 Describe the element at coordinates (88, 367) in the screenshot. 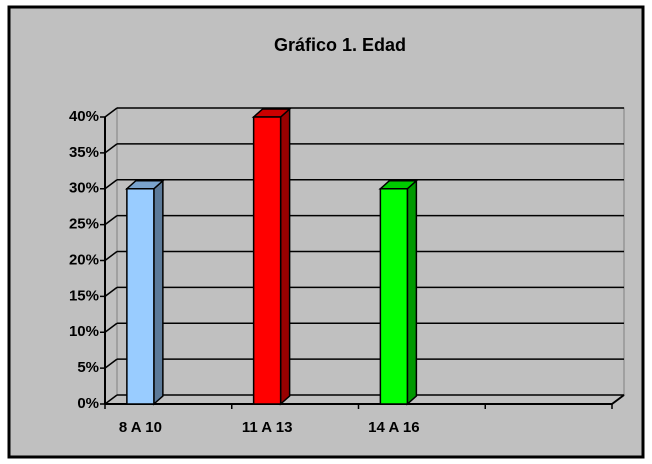

I see `y-tick-label: 5%` at that location.